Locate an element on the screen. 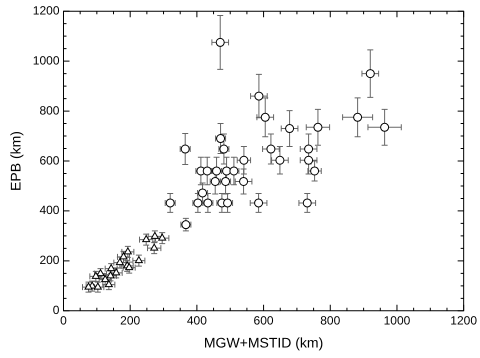  x-tick-label: 1000 is located at coordinates (397, 320).